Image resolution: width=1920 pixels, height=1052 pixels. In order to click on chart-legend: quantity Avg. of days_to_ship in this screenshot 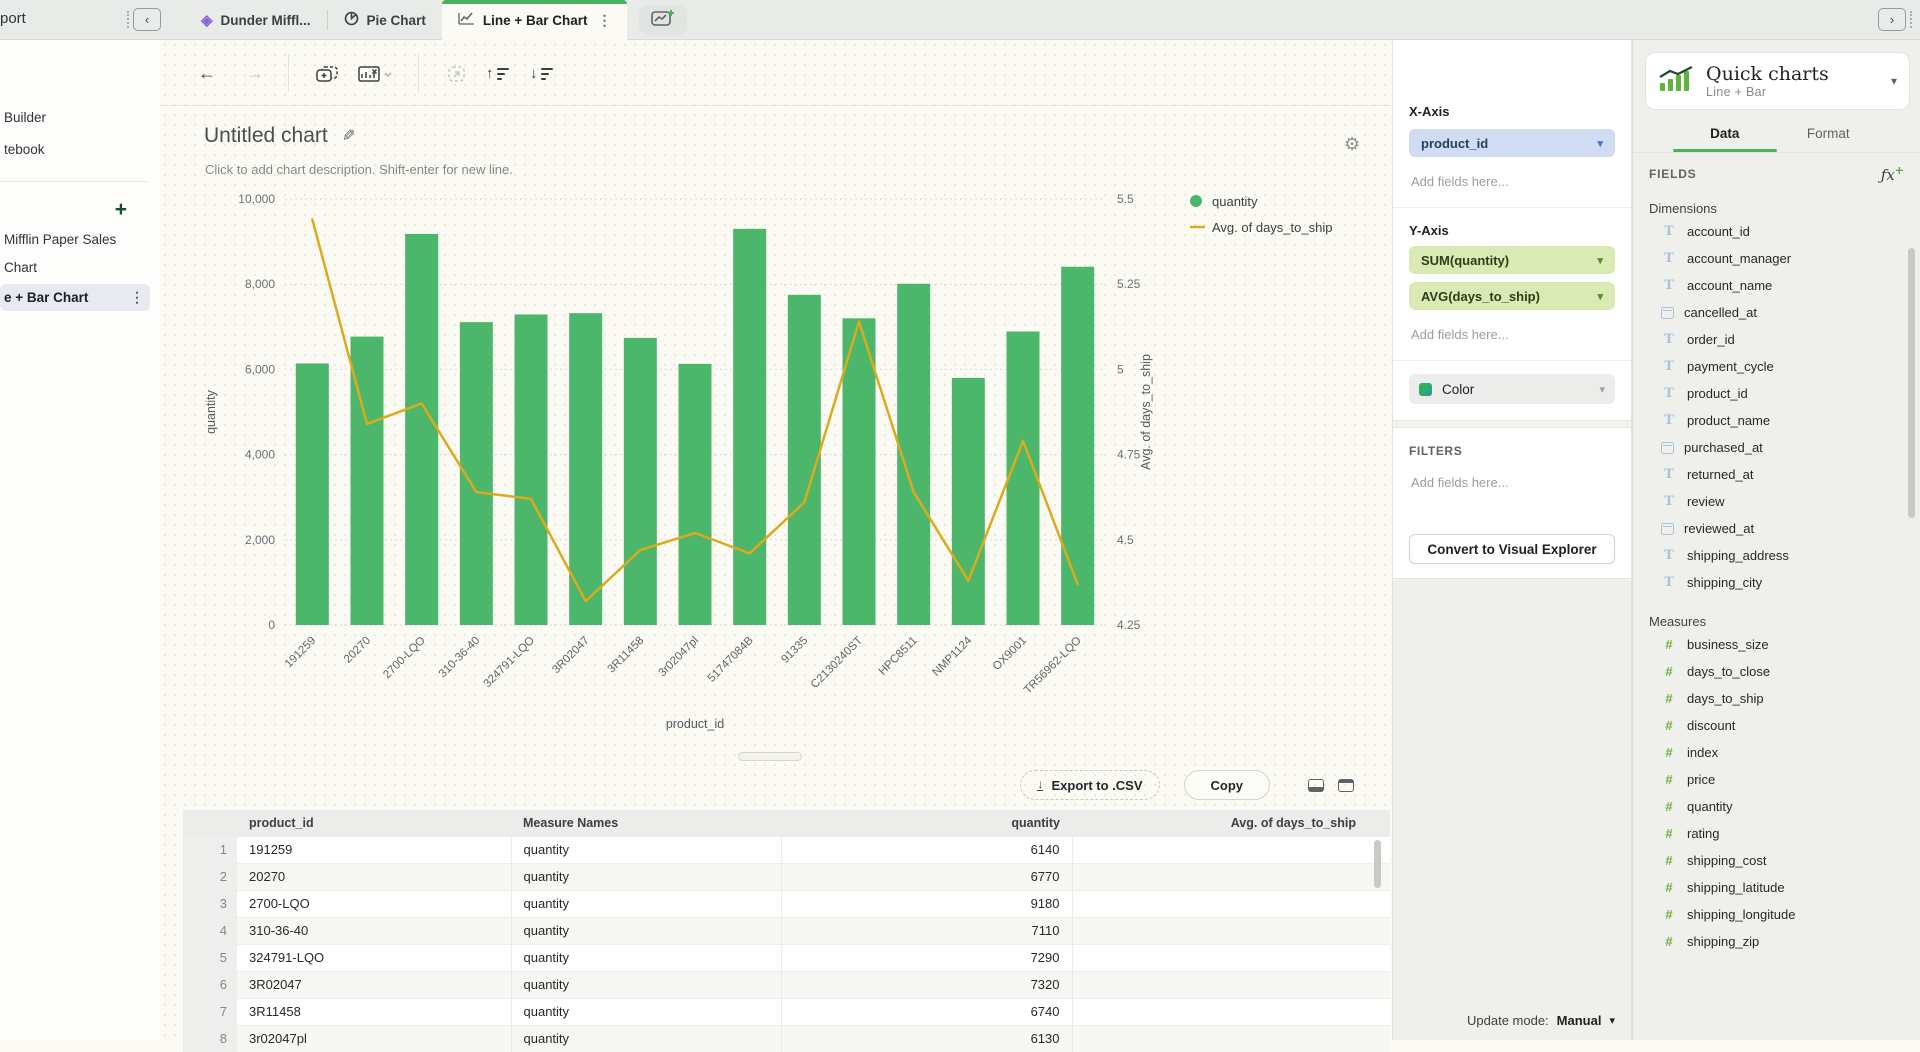, I will do `click(1261, 214)`.